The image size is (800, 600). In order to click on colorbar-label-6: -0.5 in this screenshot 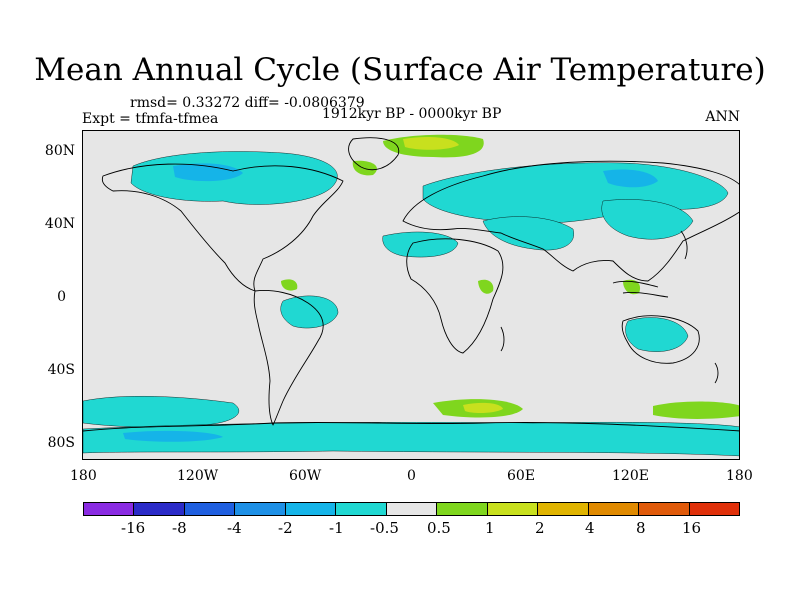, I will do `click(384, 528)`.